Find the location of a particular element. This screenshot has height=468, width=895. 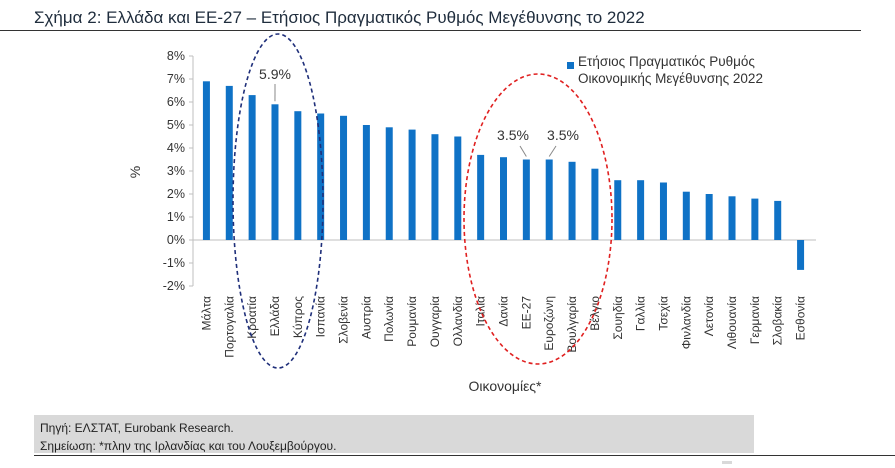

x-tick-label: Πορτογαλία is located at coordinates (229, 327).